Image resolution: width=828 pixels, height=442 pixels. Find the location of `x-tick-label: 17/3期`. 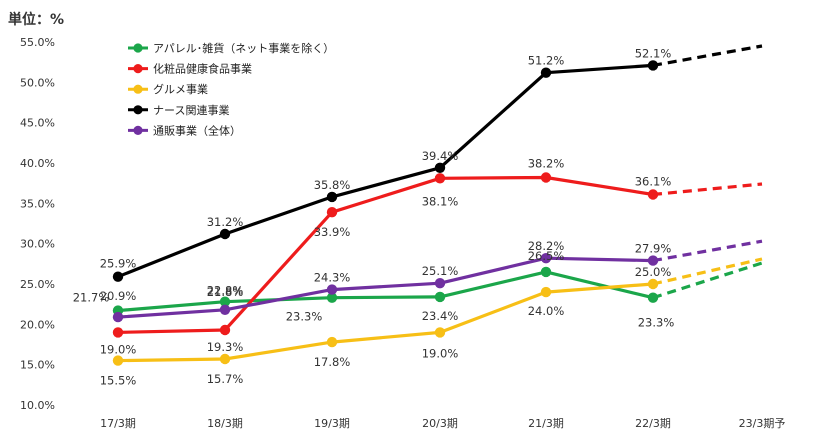

x-tick-label: 17/3期 is located at coordinates (118, 423).